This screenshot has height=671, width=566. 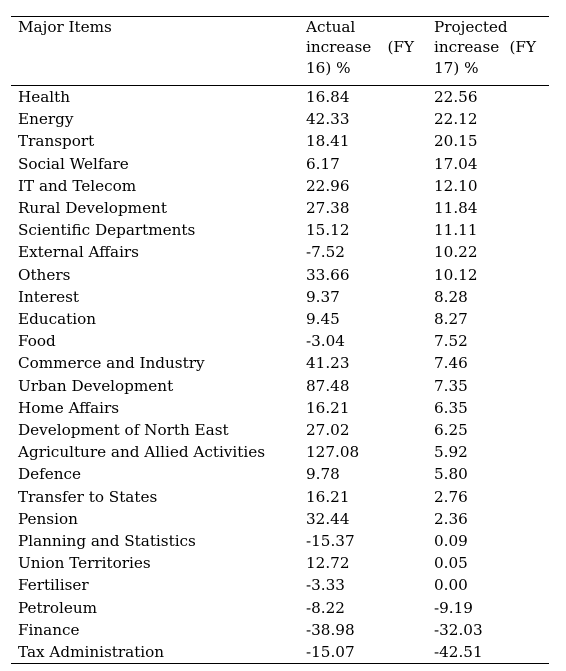 What do you see at coordinates (451, 385) in the screenshot?
I see `projected-increase-cell: 7.35` at bounding box center [451, 385].